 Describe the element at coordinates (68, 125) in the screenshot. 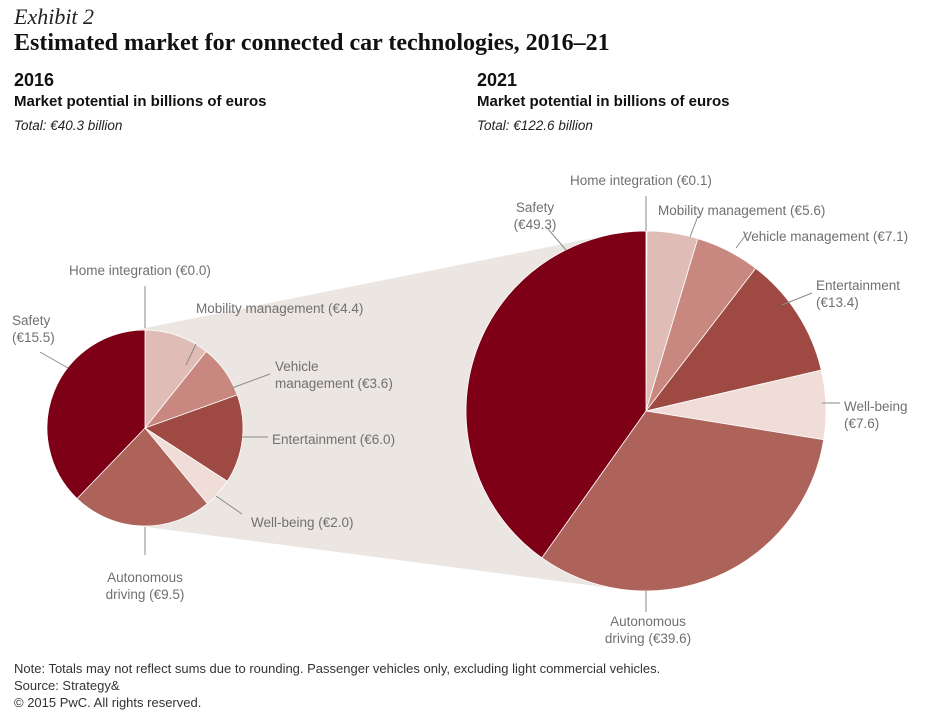

I see `panel-2016-total: Total: €40.3 billion` at that location.